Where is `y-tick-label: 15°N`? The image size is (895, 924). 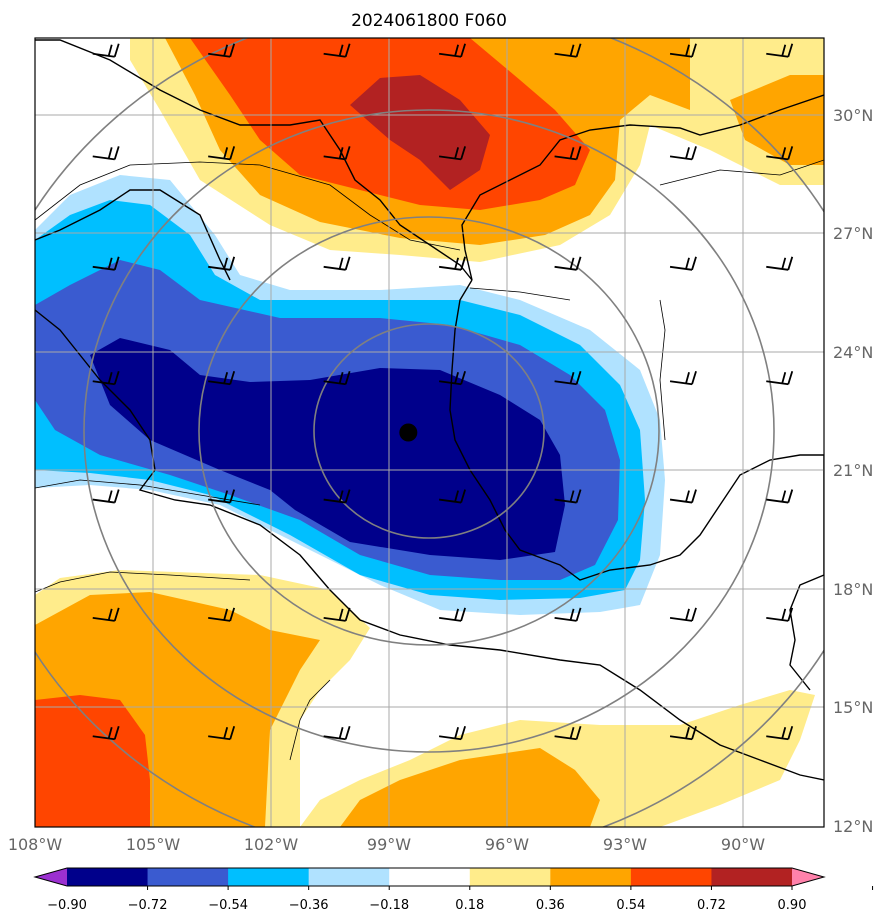 y-tick-label: 15°N is located at coordinates (853, 707).